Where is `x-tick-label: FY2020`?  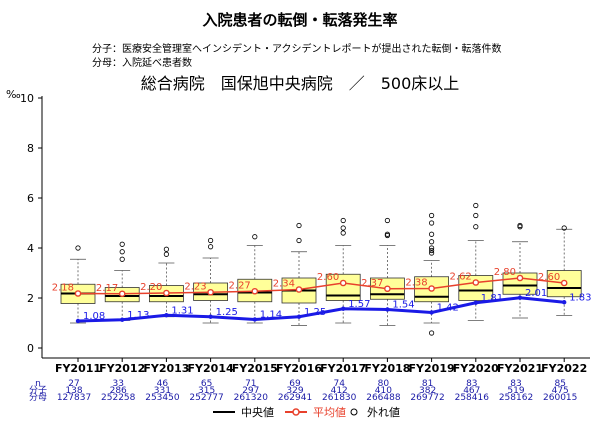
x-tick-label: FY2020 is located at coordinates (476, 368).